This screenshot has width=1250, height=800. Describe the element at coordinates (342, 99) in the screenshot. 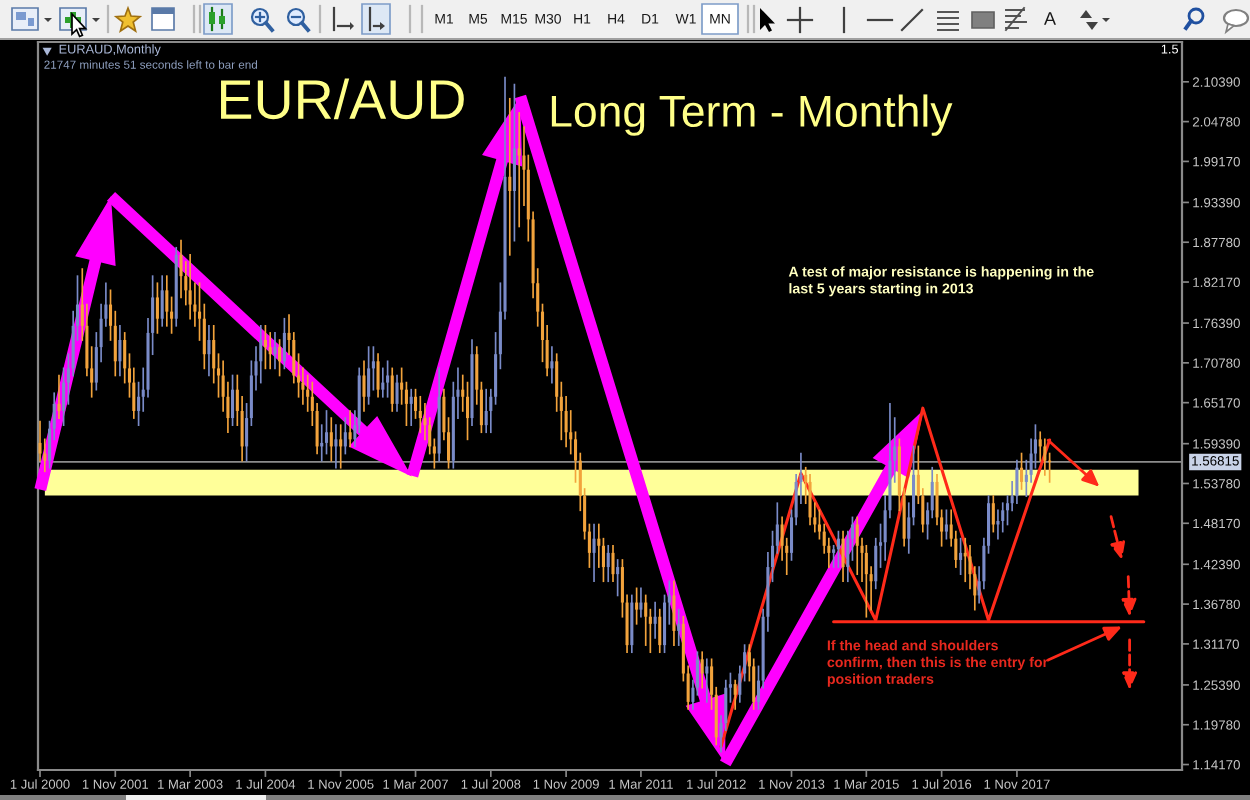

I see `text: EUR/AUD` at that location.